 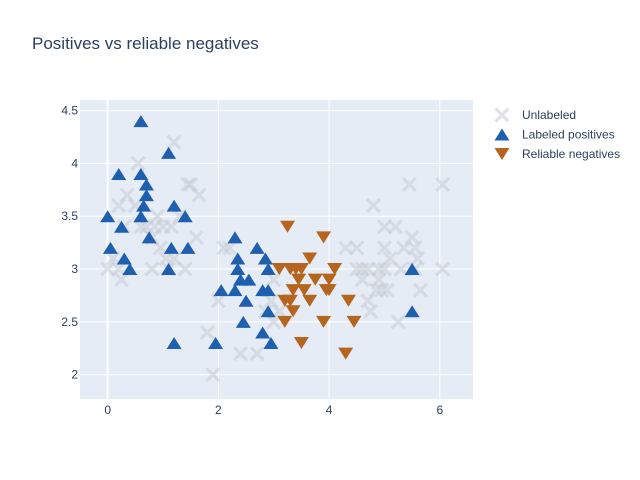 What do you see at coordinates (69, 322) in the screenshot?
I see `y-tick-label: 2.5` at bounding box center [69, 322].